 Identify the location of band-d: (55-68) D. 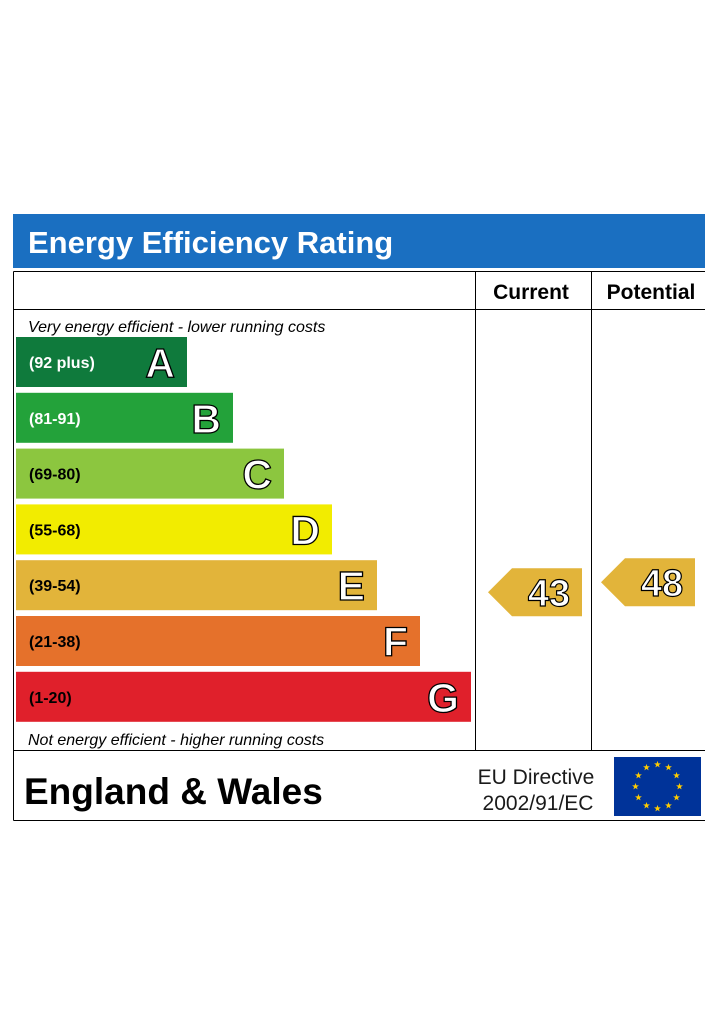
(174, 529).